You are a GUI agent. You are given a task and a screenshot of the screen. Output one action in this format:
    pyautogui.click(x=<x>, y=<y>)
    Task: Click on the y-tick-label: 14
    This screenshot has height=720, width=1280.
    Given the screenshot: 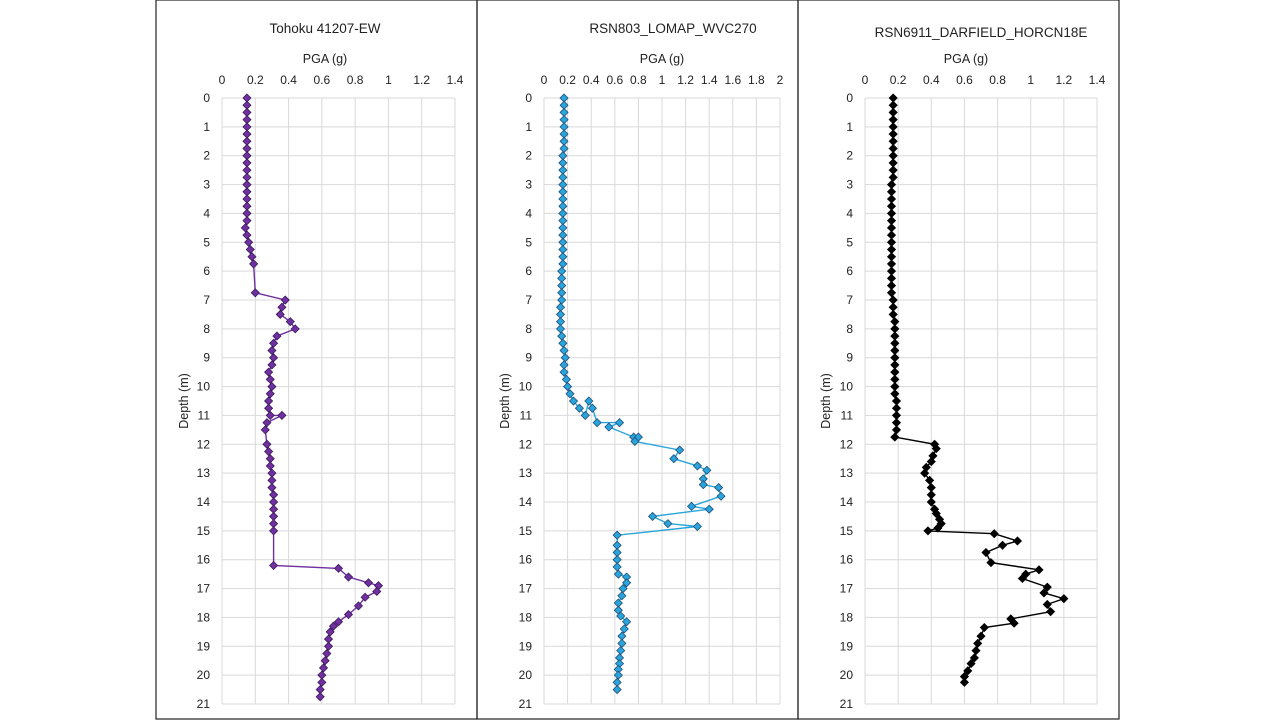 What is the action you would take?
    pyautogui.click(x=847, y=502)
    